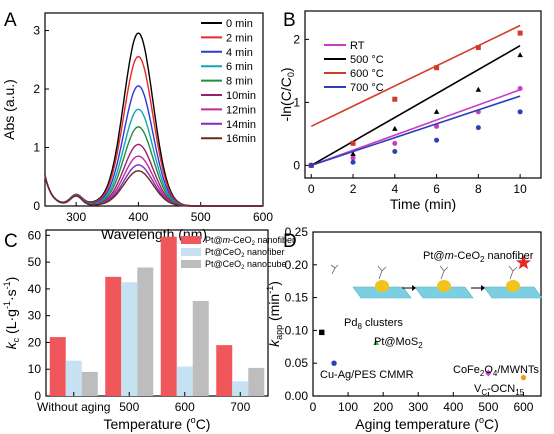  What do you see at coordinates (266, 264) in the screenshot?
I see `text-part: nanocube` at bounding box center [266, 264].